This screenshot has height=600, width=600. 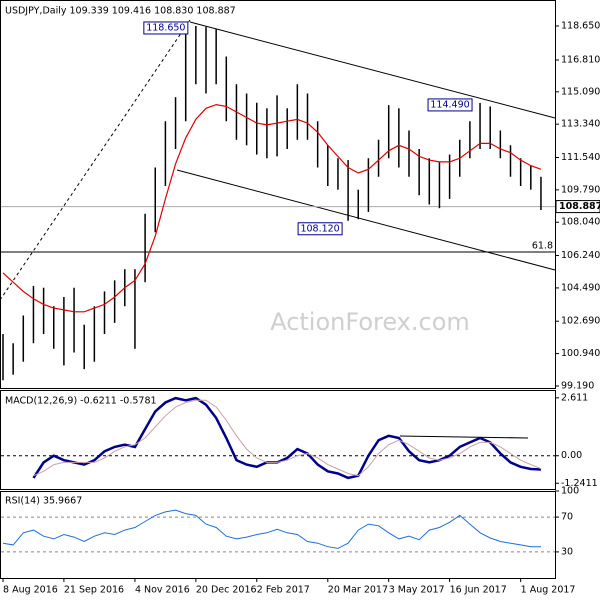 What do you see at coordinates (580, 189) in the screenshot?
I see `y-tick-label: 109.790` at bounding box center [580, 189].